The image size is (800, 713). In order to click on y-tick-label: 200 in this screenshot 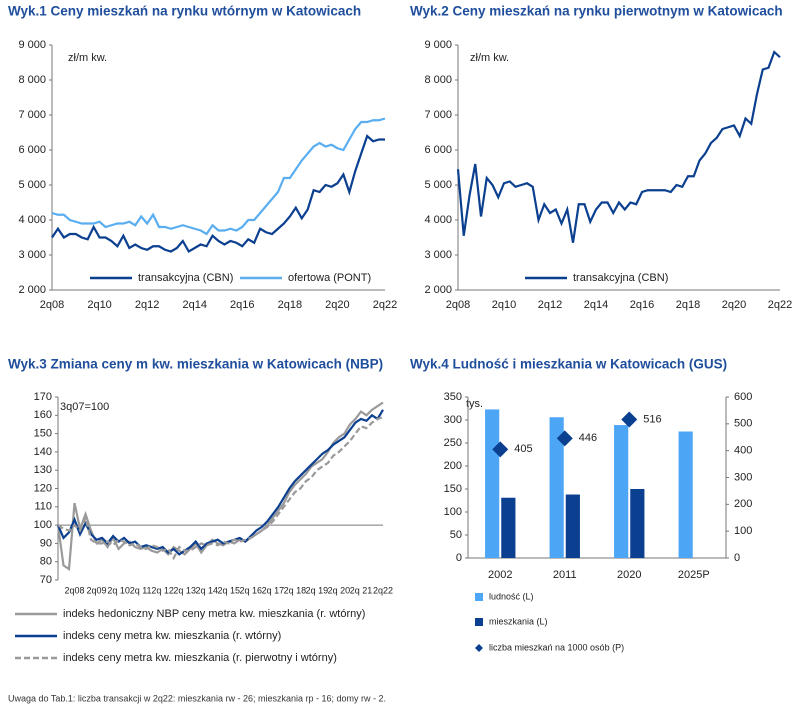, I will do `click(453, 466)`.